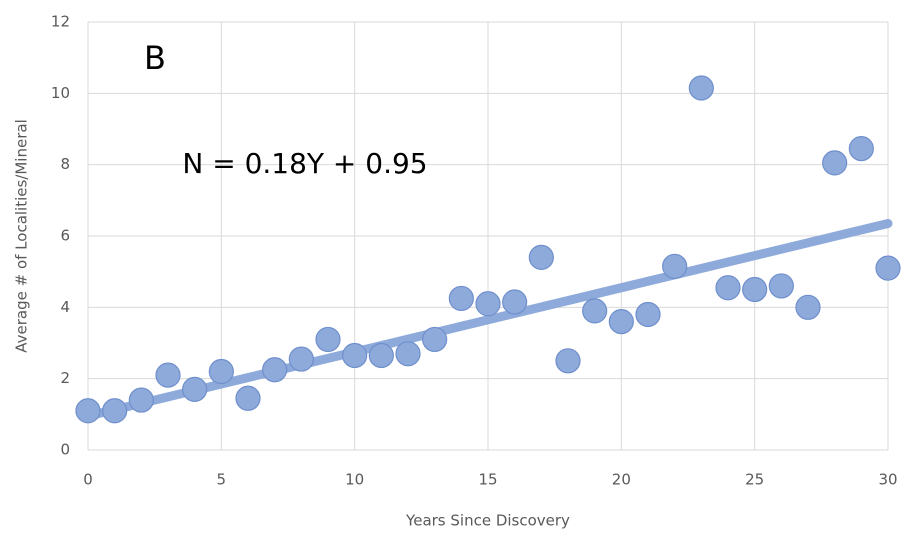 This screenshot has width=903, height=535. Describe the element at coordinates (621, 480) in the screenshot. I see `x-tick-label: 20` at that location.